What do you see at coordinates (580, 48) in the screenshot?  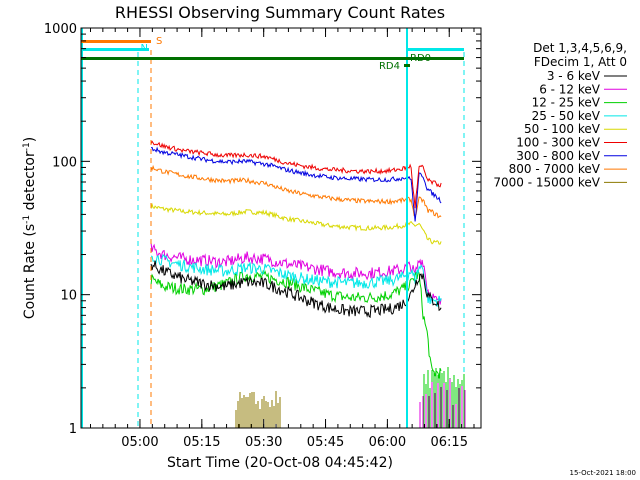 I see `legend-header-line-1: Det 1,3,4,5,6,9,` at bounding box center [580, 48].